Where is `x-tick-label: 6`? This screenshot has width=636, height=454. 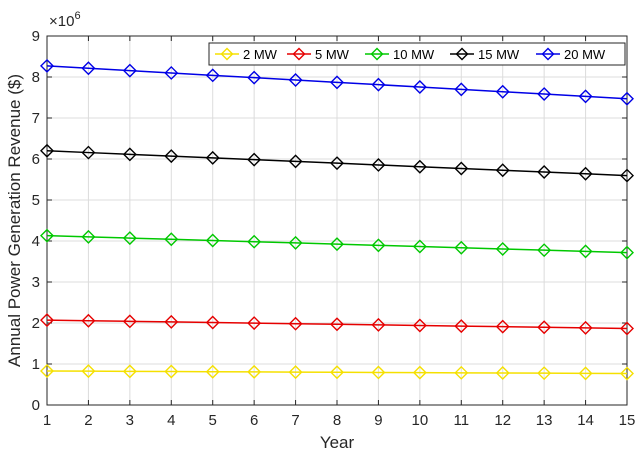 x-tick-label: 6 is located at coordinates (254, 420).